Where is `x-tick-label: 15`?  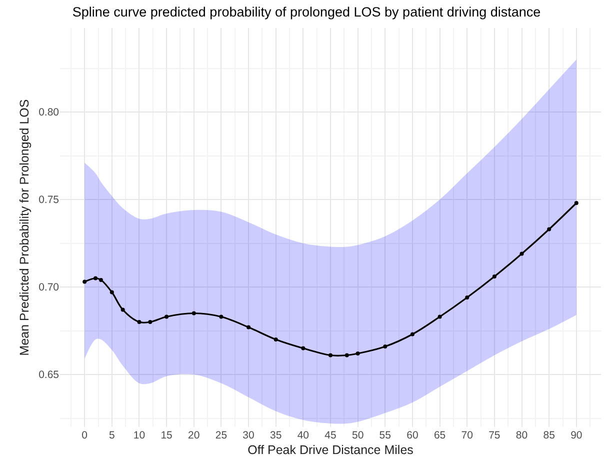
x-tick-label: 15 is located at coordinates (166, 436).